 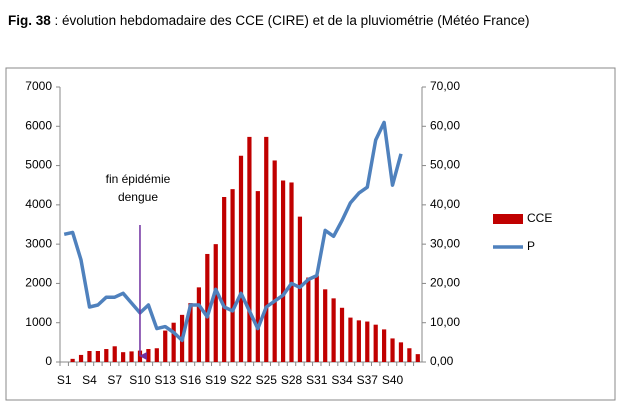 I want to click on x-tick-label: S4, so click(x=89, y=380).